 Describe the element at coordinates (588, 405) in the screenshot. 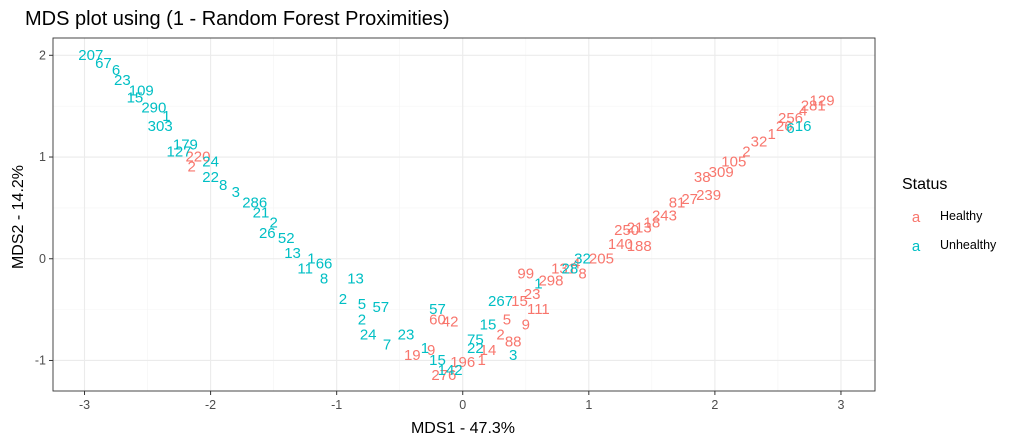

I see `x-tick-label: 1` at that location.